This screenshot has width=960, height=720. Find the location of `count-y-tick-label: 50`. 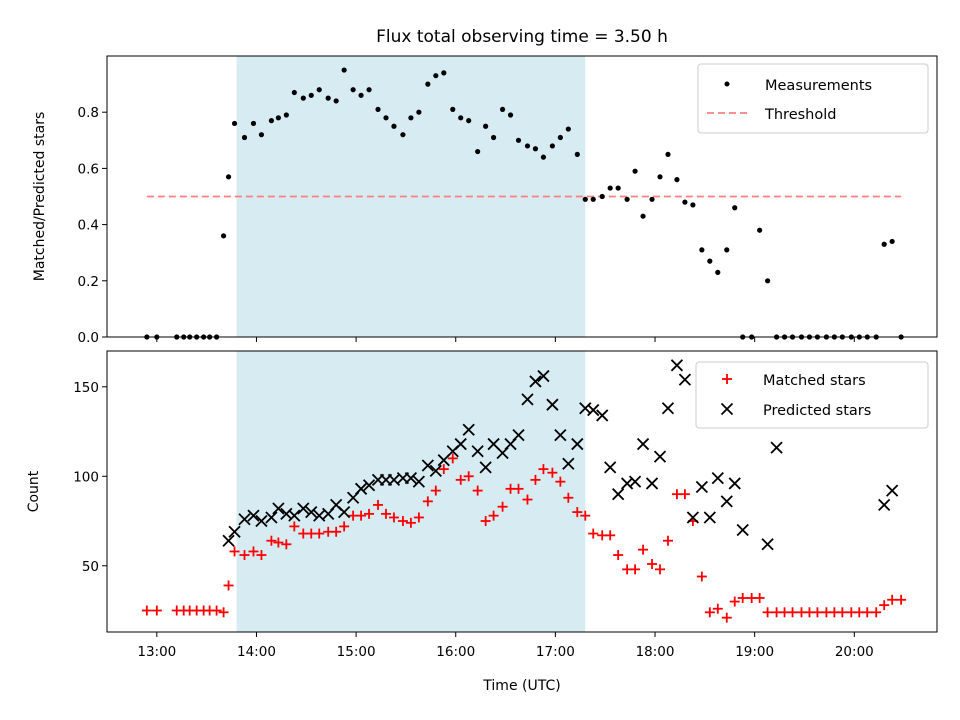

count-y-tick-label: 50 is located at coordinates (90, 567).